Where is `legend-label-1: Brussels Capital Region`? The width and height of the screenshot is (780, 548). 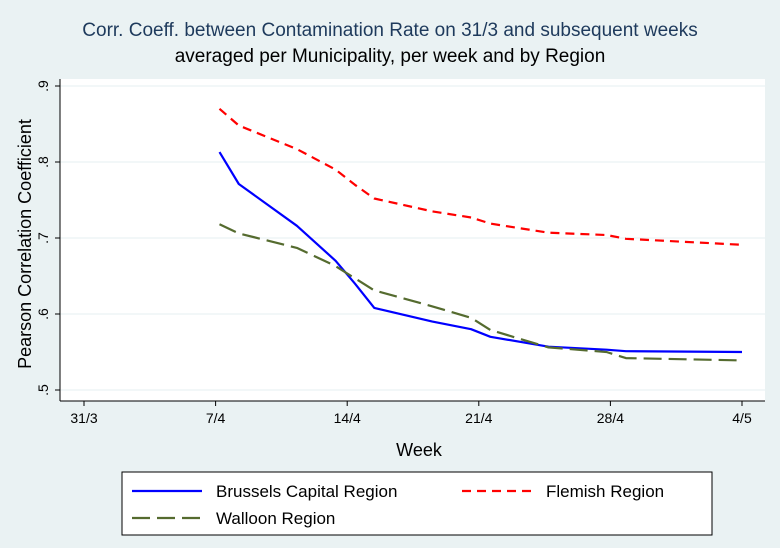 legend-label-1: Brussels Capital Region is located at coordinates (306, 491).